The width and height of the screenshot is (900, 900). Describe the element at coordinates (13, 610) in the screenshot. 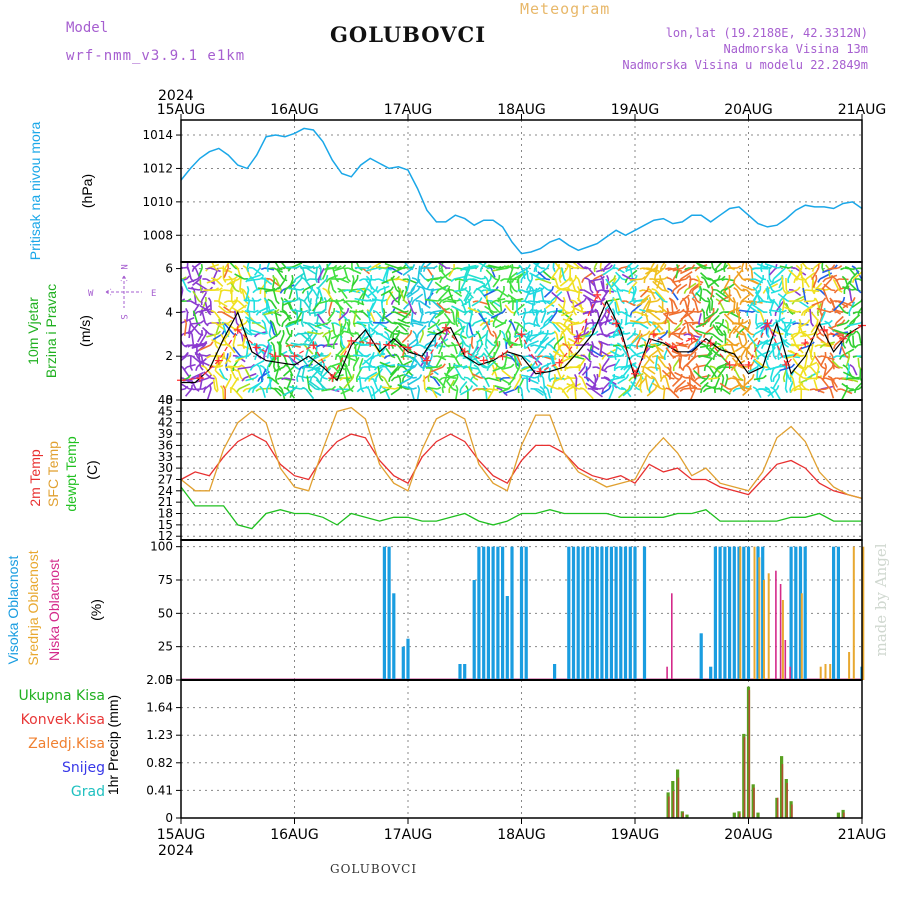

I see `cloud-high-label: Visoka Oblacnost` at that location.